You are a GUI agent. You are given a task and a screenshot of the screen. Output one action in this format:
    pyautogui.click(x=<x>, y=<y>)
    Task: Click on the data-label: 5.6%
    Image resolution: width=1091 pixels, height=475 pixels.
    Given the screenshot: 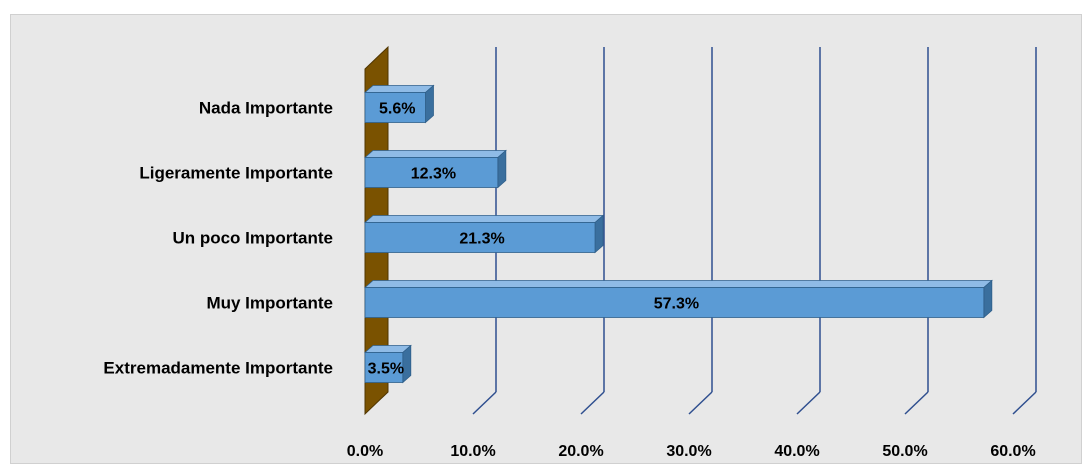 What is the action you would take?
    pyautogui.click(x=397, y=109)
    